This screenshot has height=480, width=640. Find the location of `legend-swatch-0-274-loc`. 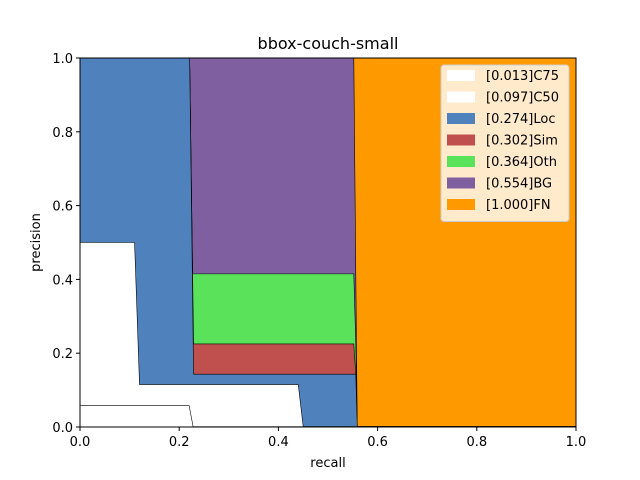

legend-swatch-0-274-loc is located at coordinates (461, 118).